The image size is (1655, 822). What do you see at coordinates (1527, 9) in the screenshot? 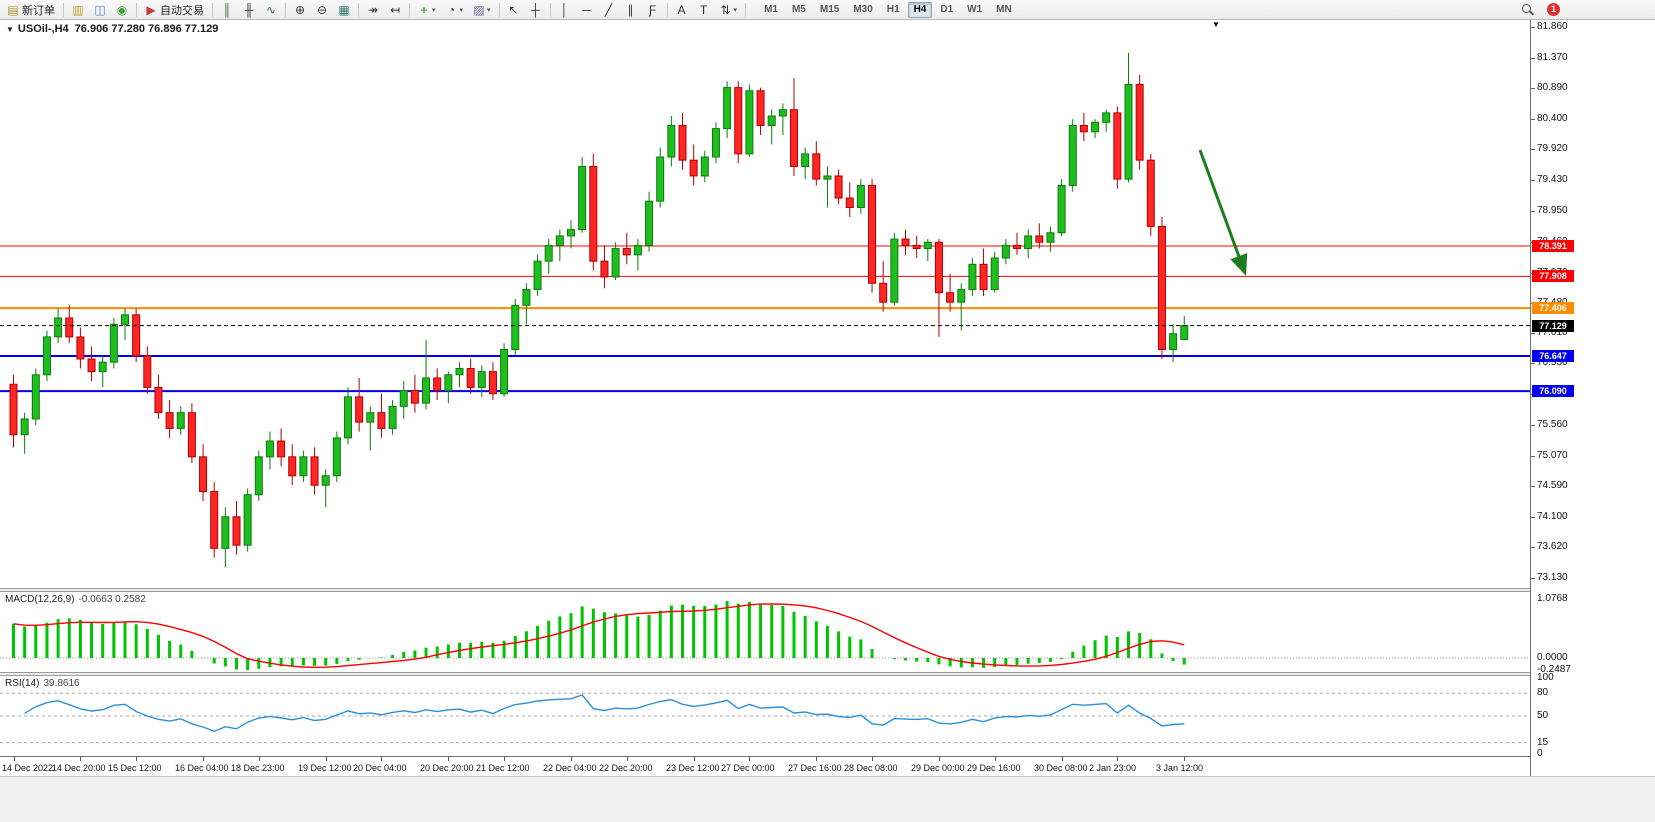
I see `search-button` at bounding box center [1527, 9].